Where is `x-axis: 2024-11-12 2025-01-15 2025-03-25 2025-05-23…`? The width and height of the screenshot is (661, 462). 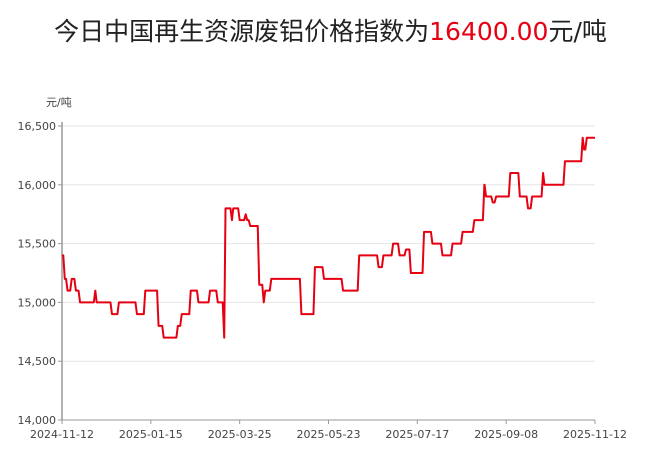 x-axis: 2024-11-12 2025-01-15 2025-03-25 2025-05-23… is located at coordinates (328, 430).